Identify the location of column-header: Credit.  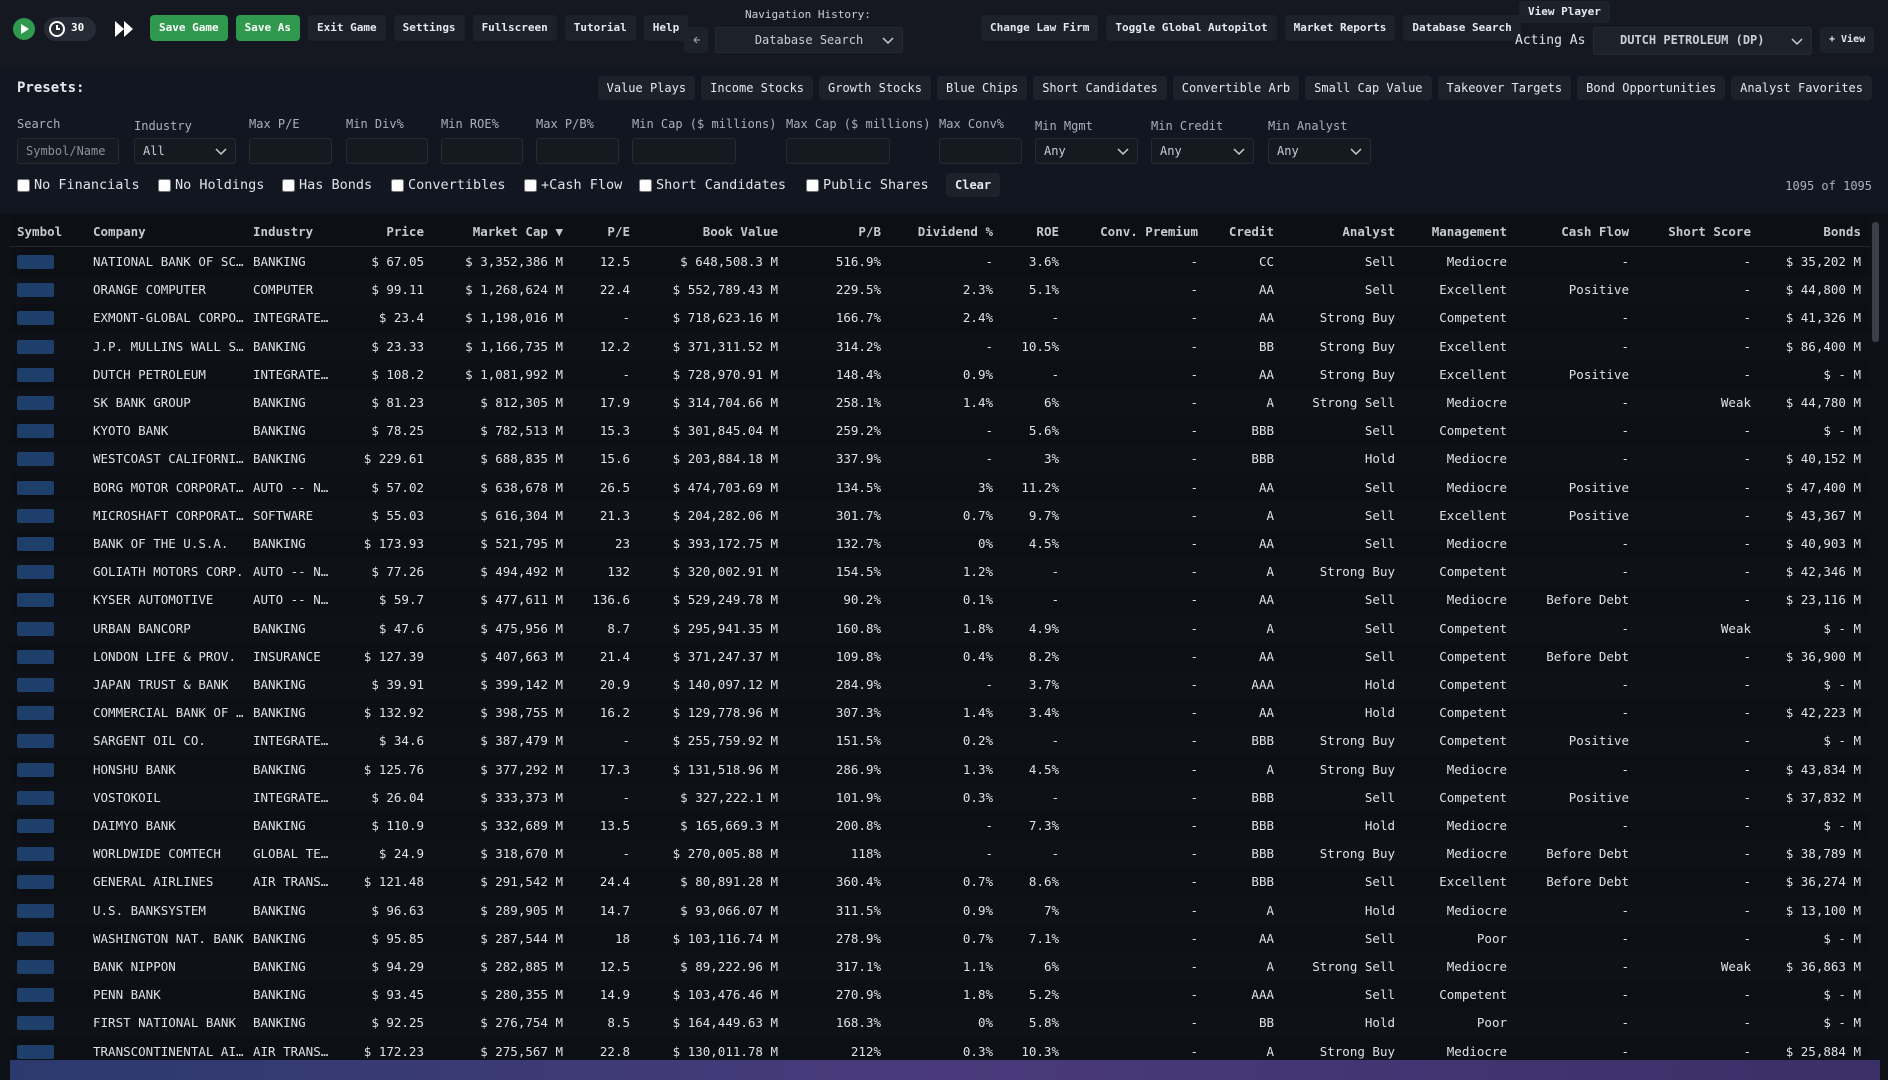
(1251, 231).